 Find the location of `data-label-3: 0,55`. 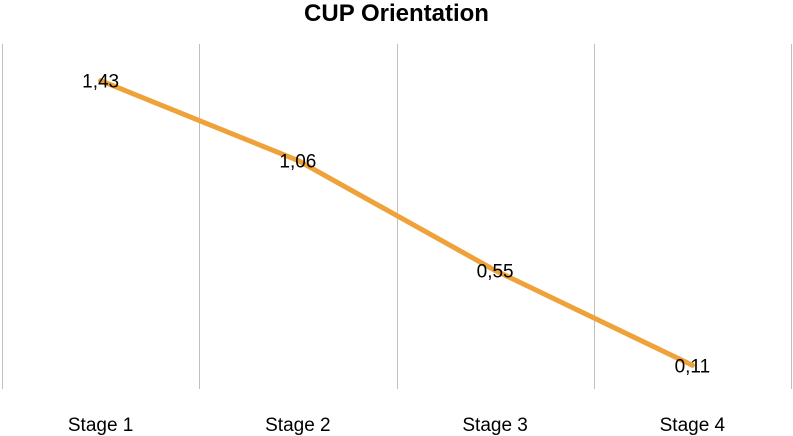

data-label-3: 0,55 is located at coordinates (495, 271).